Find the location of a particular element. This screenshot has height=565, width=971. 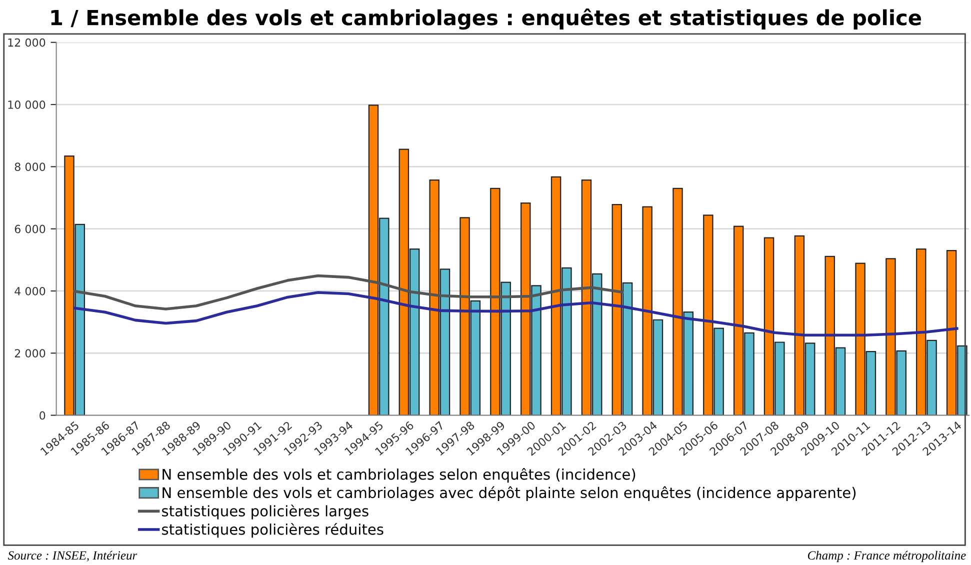

y-tick-label: 6 000 is located at coordinates (30, 229).